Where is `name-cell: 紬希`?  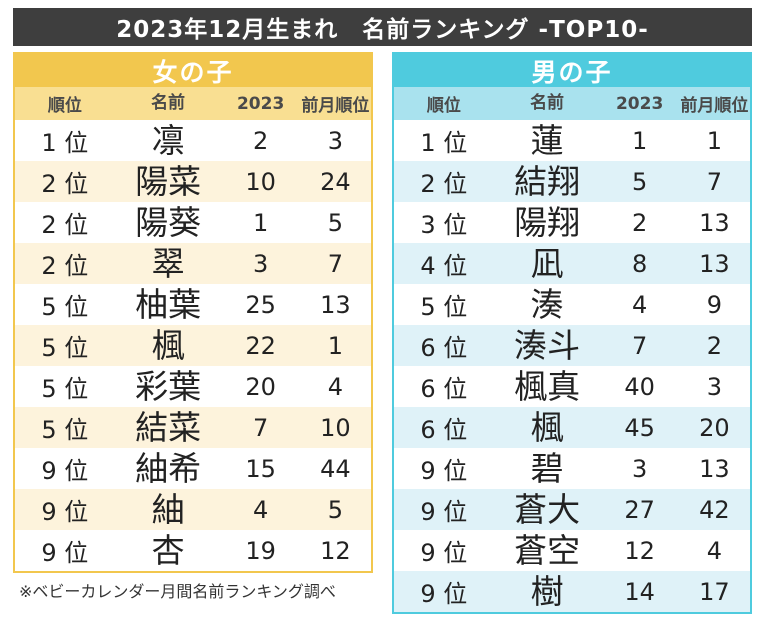
name-cell: 紬希 is located at coordinates (168, 468).